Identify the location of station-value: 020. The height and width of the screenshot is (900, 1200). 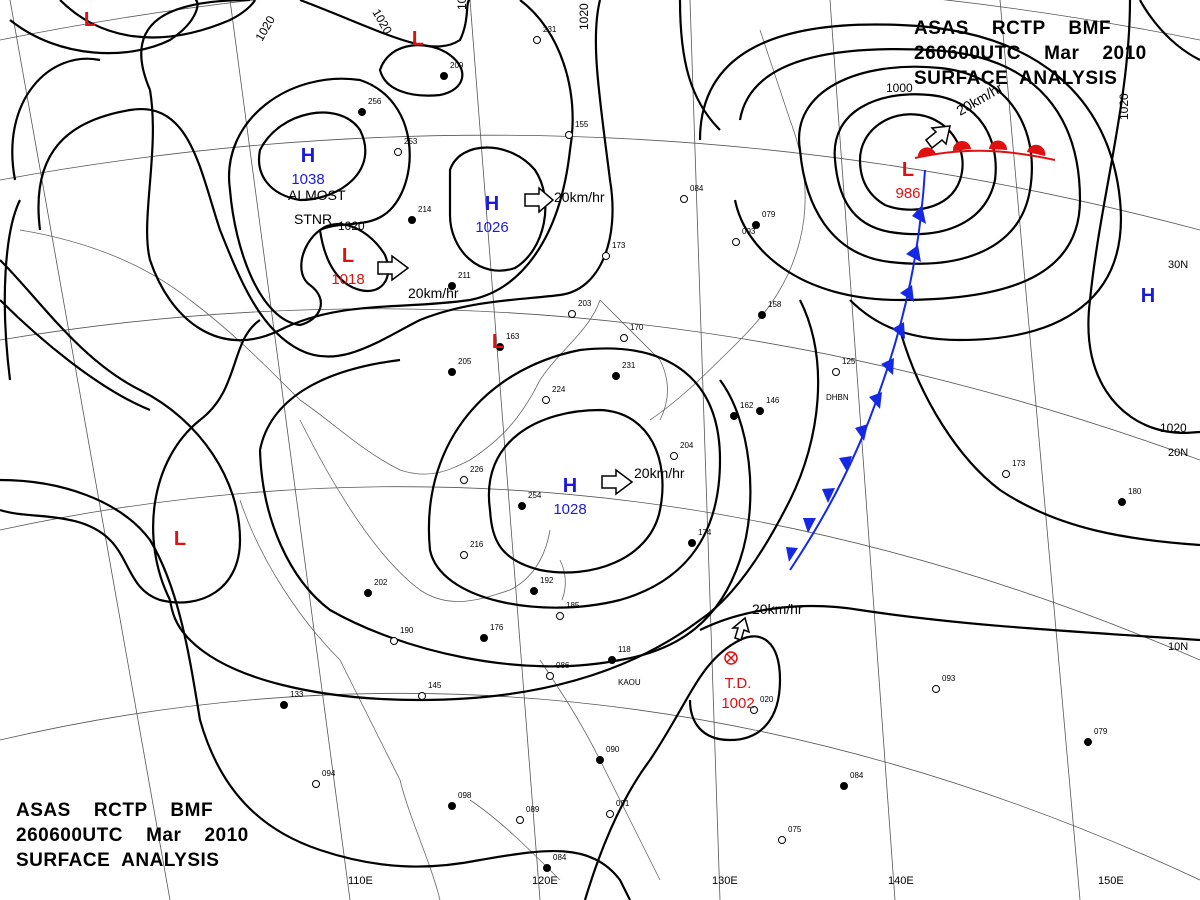
(767, 699).